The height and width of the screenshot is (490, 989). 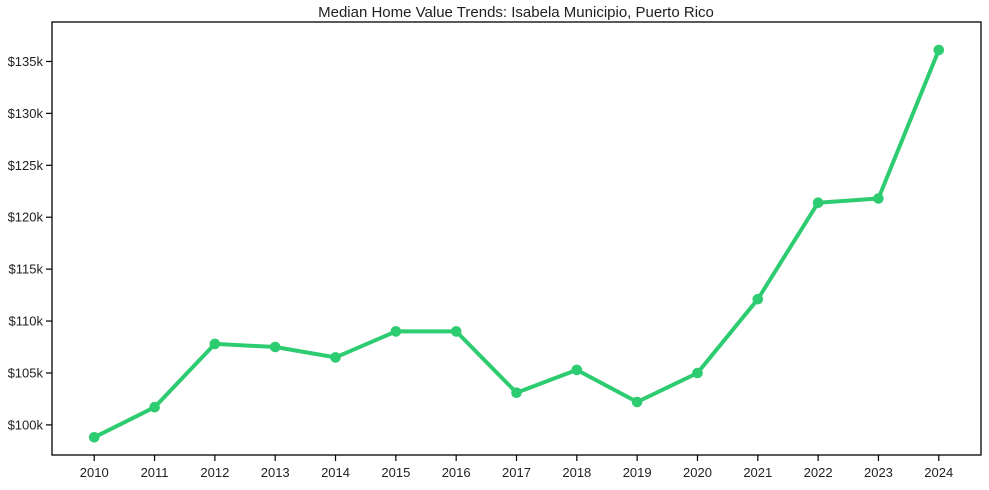 What do you see at coordinates (26, 165) in the screenshot?
I see `y-tick-label: $125k` at bounding box center [26, 165].